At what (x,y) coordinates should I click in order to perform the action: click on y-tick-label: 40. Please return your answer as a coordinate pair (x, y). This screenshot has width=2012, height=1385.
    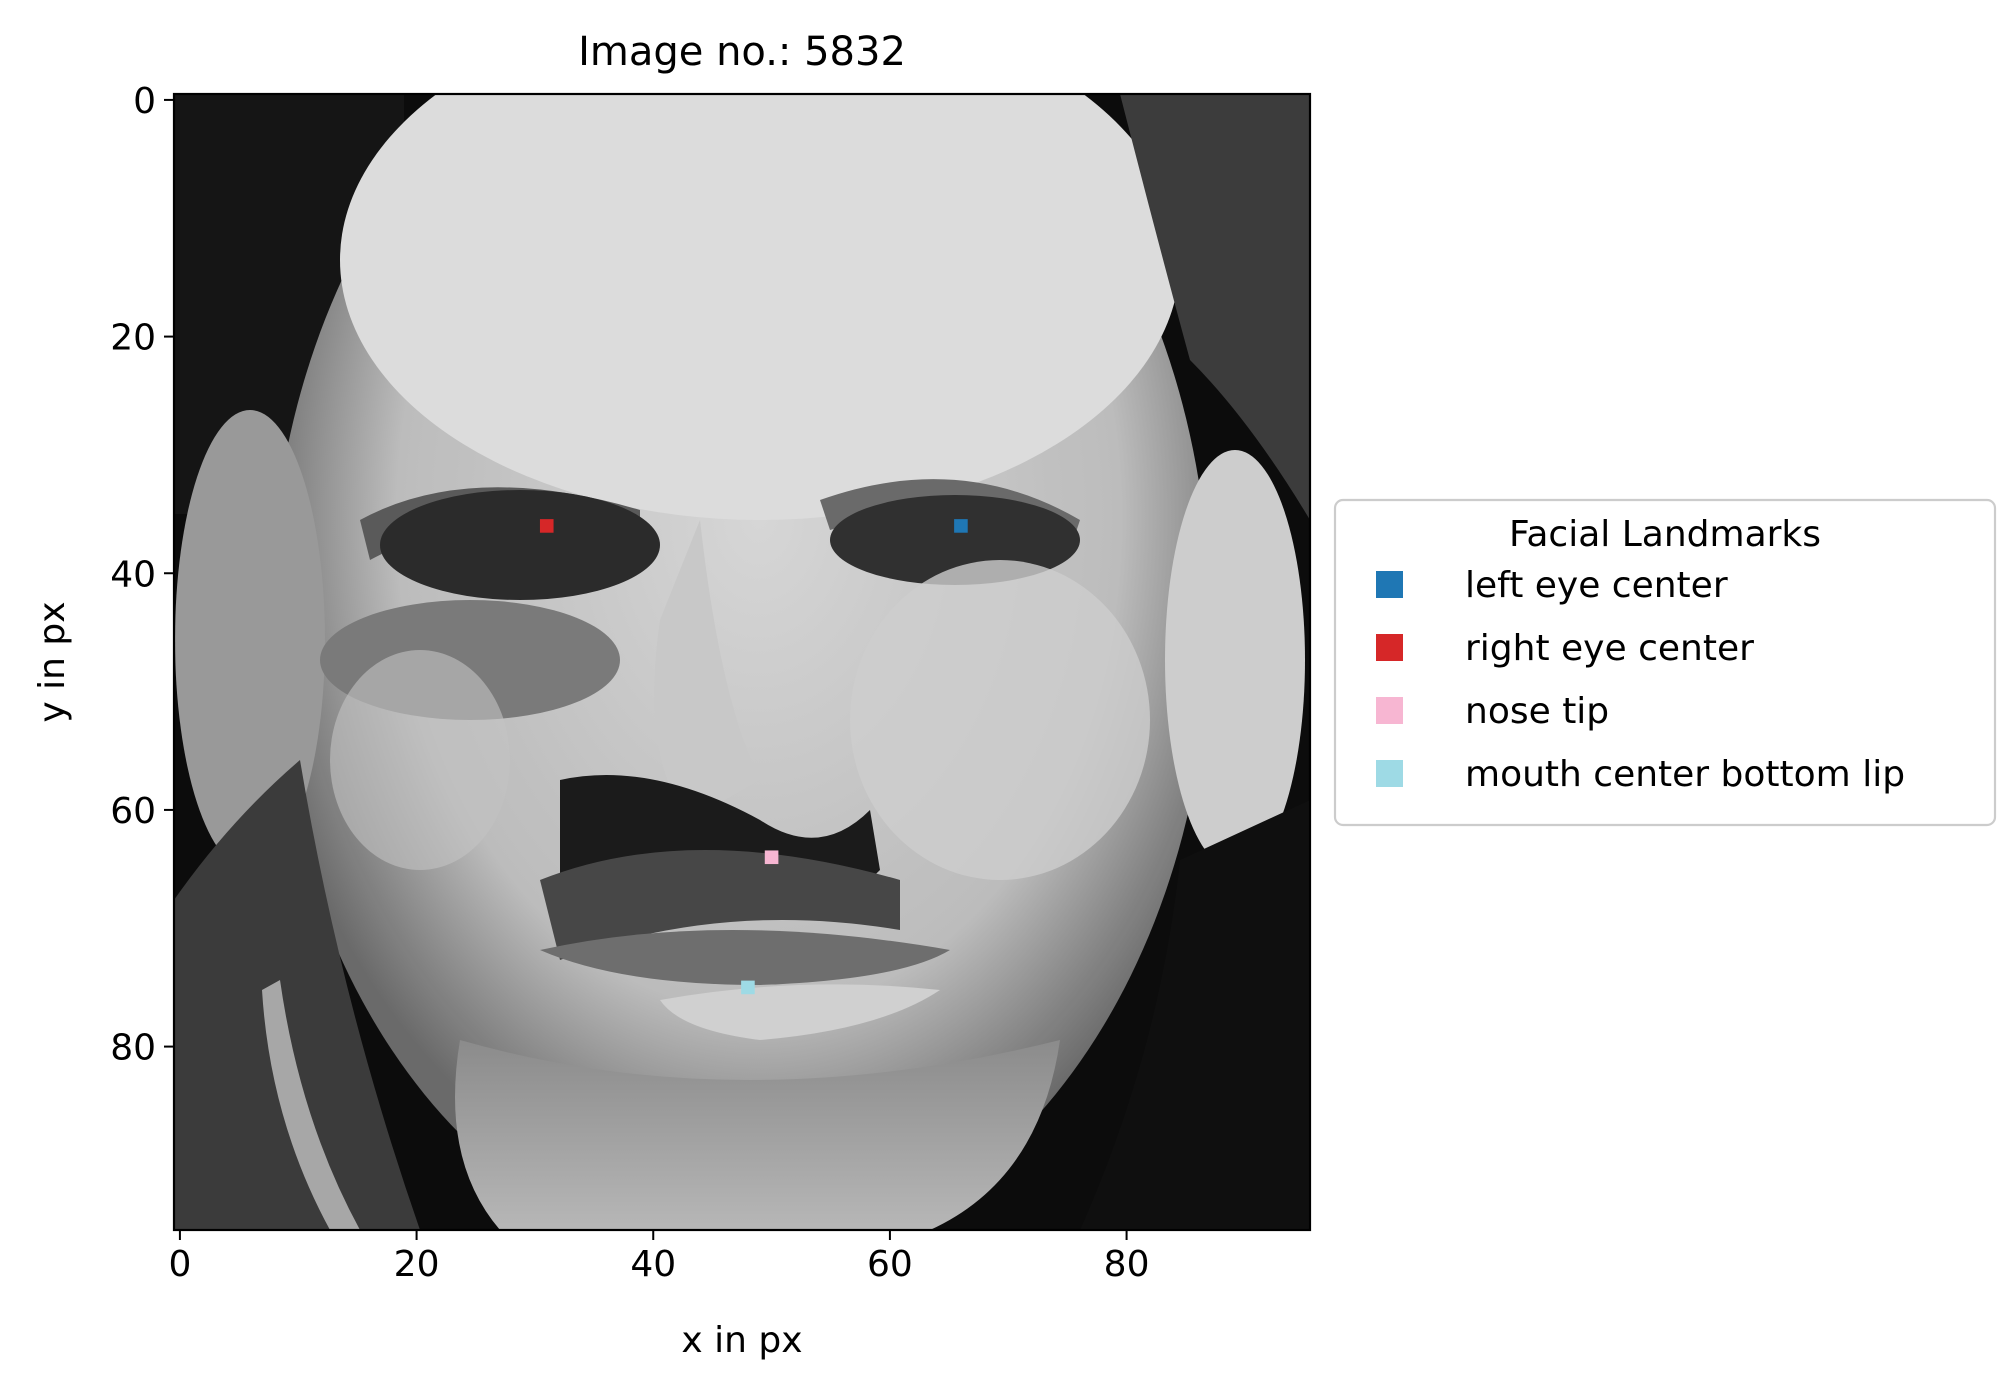
    Looking at the image, I should click on (133, 574).